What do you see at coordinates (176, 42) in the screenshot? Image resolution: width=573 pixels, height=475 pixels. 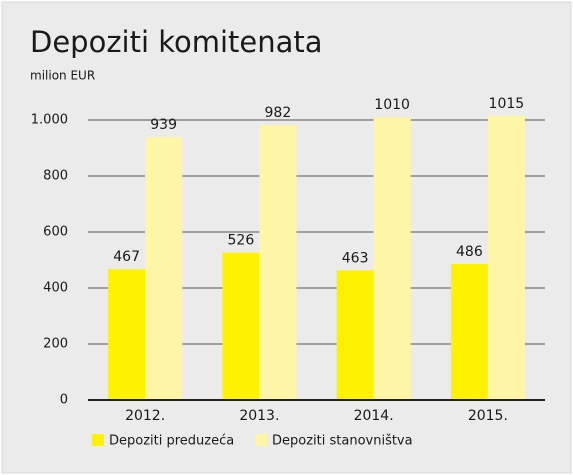 I see `chart-title: Depoziti komitenata` at bounding box center [176, 42].